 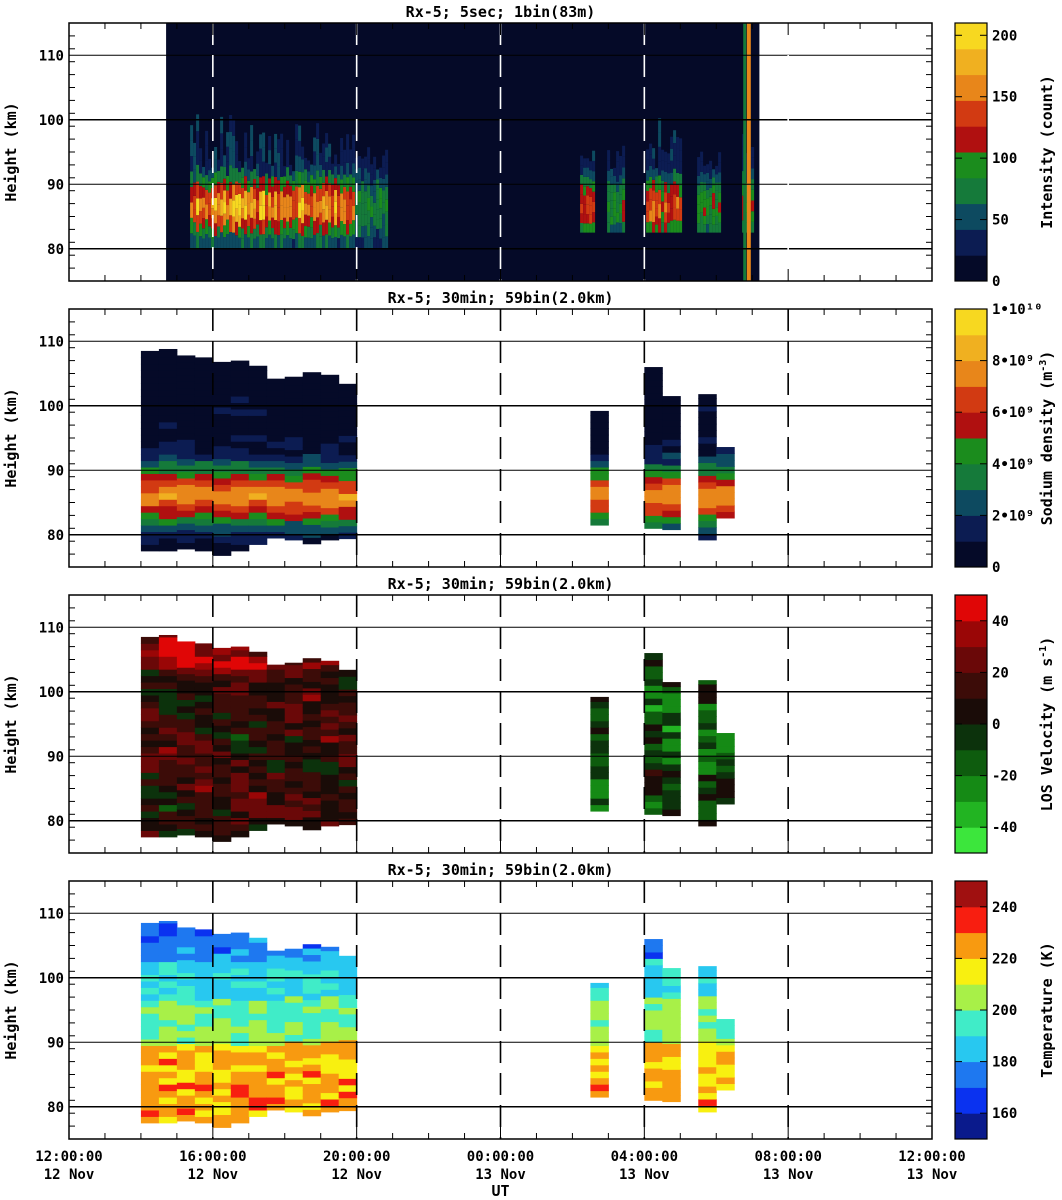 What do you see at coordinates (11, 151) in the screenshot?
I see `y-axis-label: Height (km)` at bounding box center [11, 151].